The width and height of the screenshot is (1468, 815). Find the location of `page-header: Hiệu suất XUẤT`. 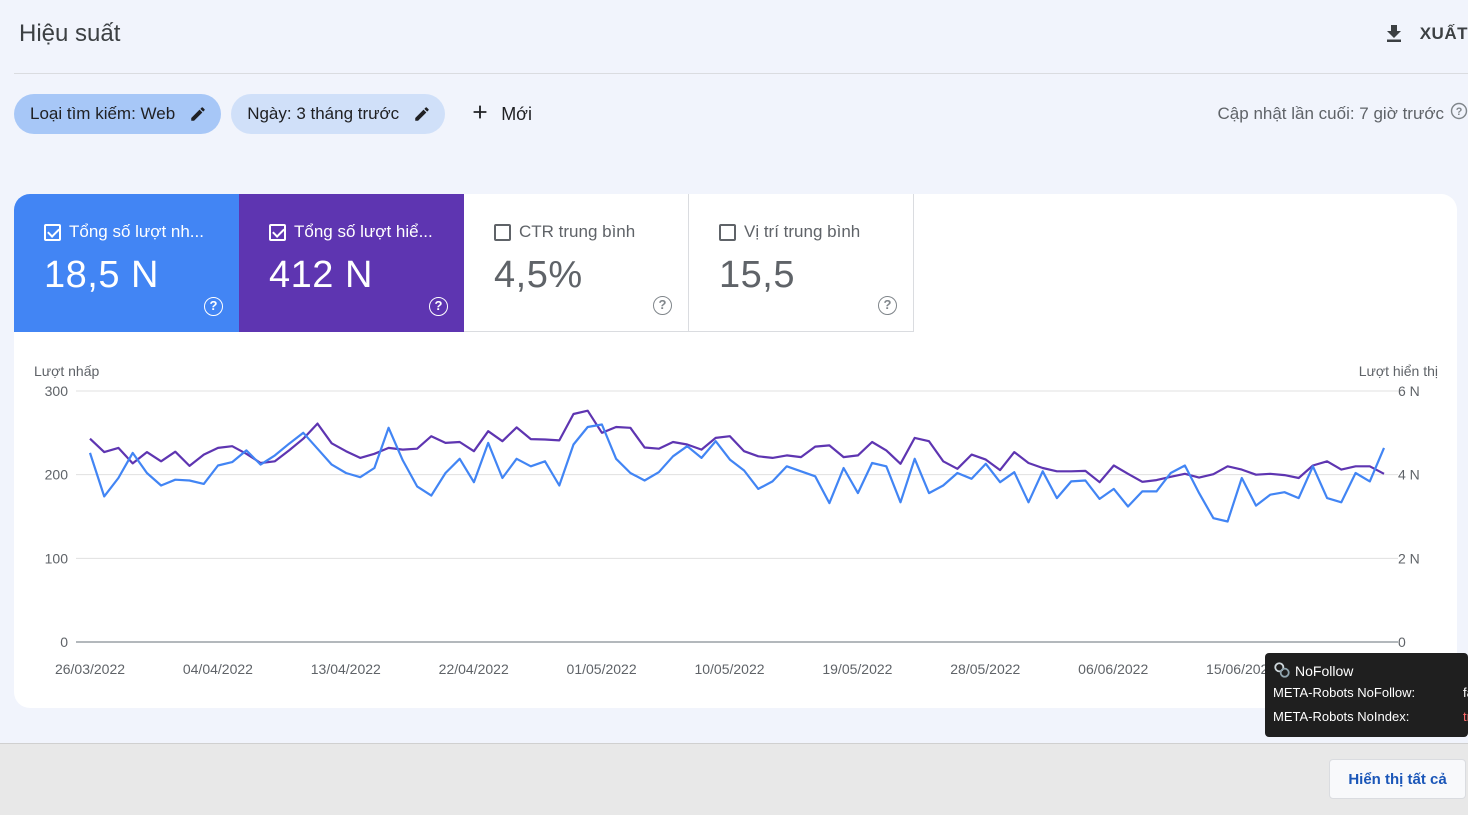

page-header: Hiệu suất XUẤT is located at coordinates (734, 37).